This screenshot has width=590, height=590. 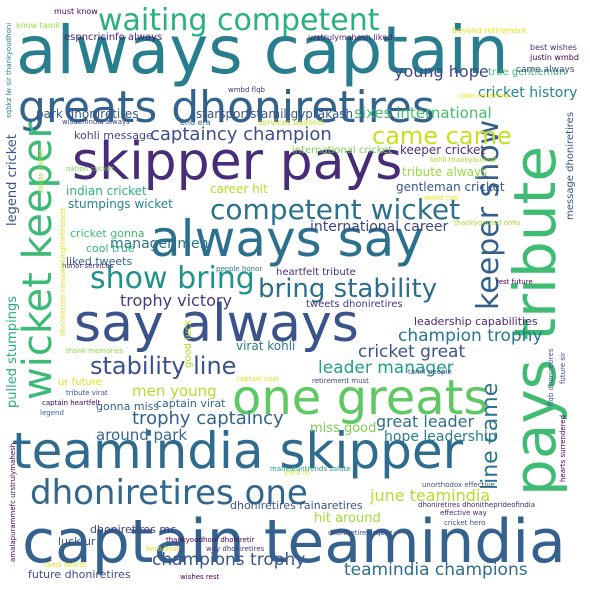 I want to click on word-manager-men: manager men, so click(x=159, y=244).